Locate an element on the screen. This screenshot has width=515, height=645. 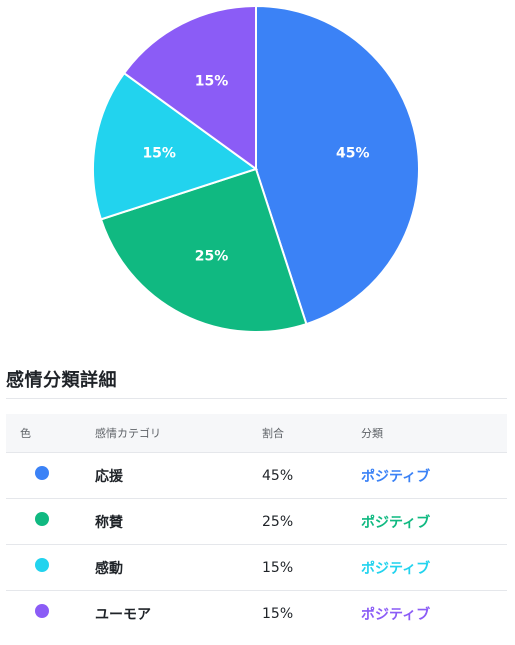
table-row: 感動 15% ポジティブ is located at coordinates (256, 567).